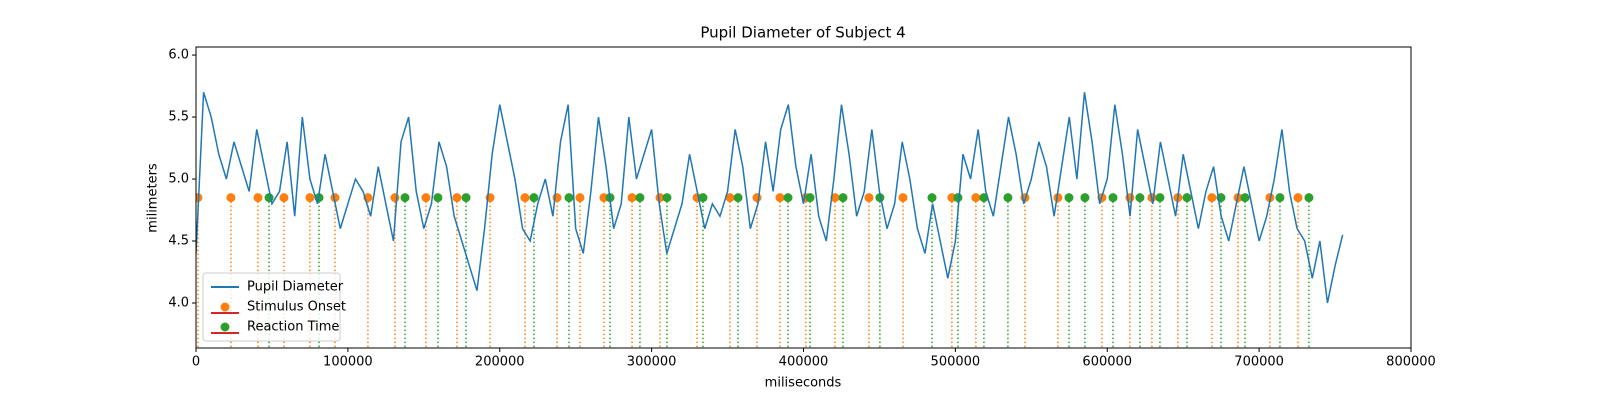  What do you see at coordinates (178, 117) in the screenshot?
I see `y-tick-label: 5.5` at bounding box center [178, 117].